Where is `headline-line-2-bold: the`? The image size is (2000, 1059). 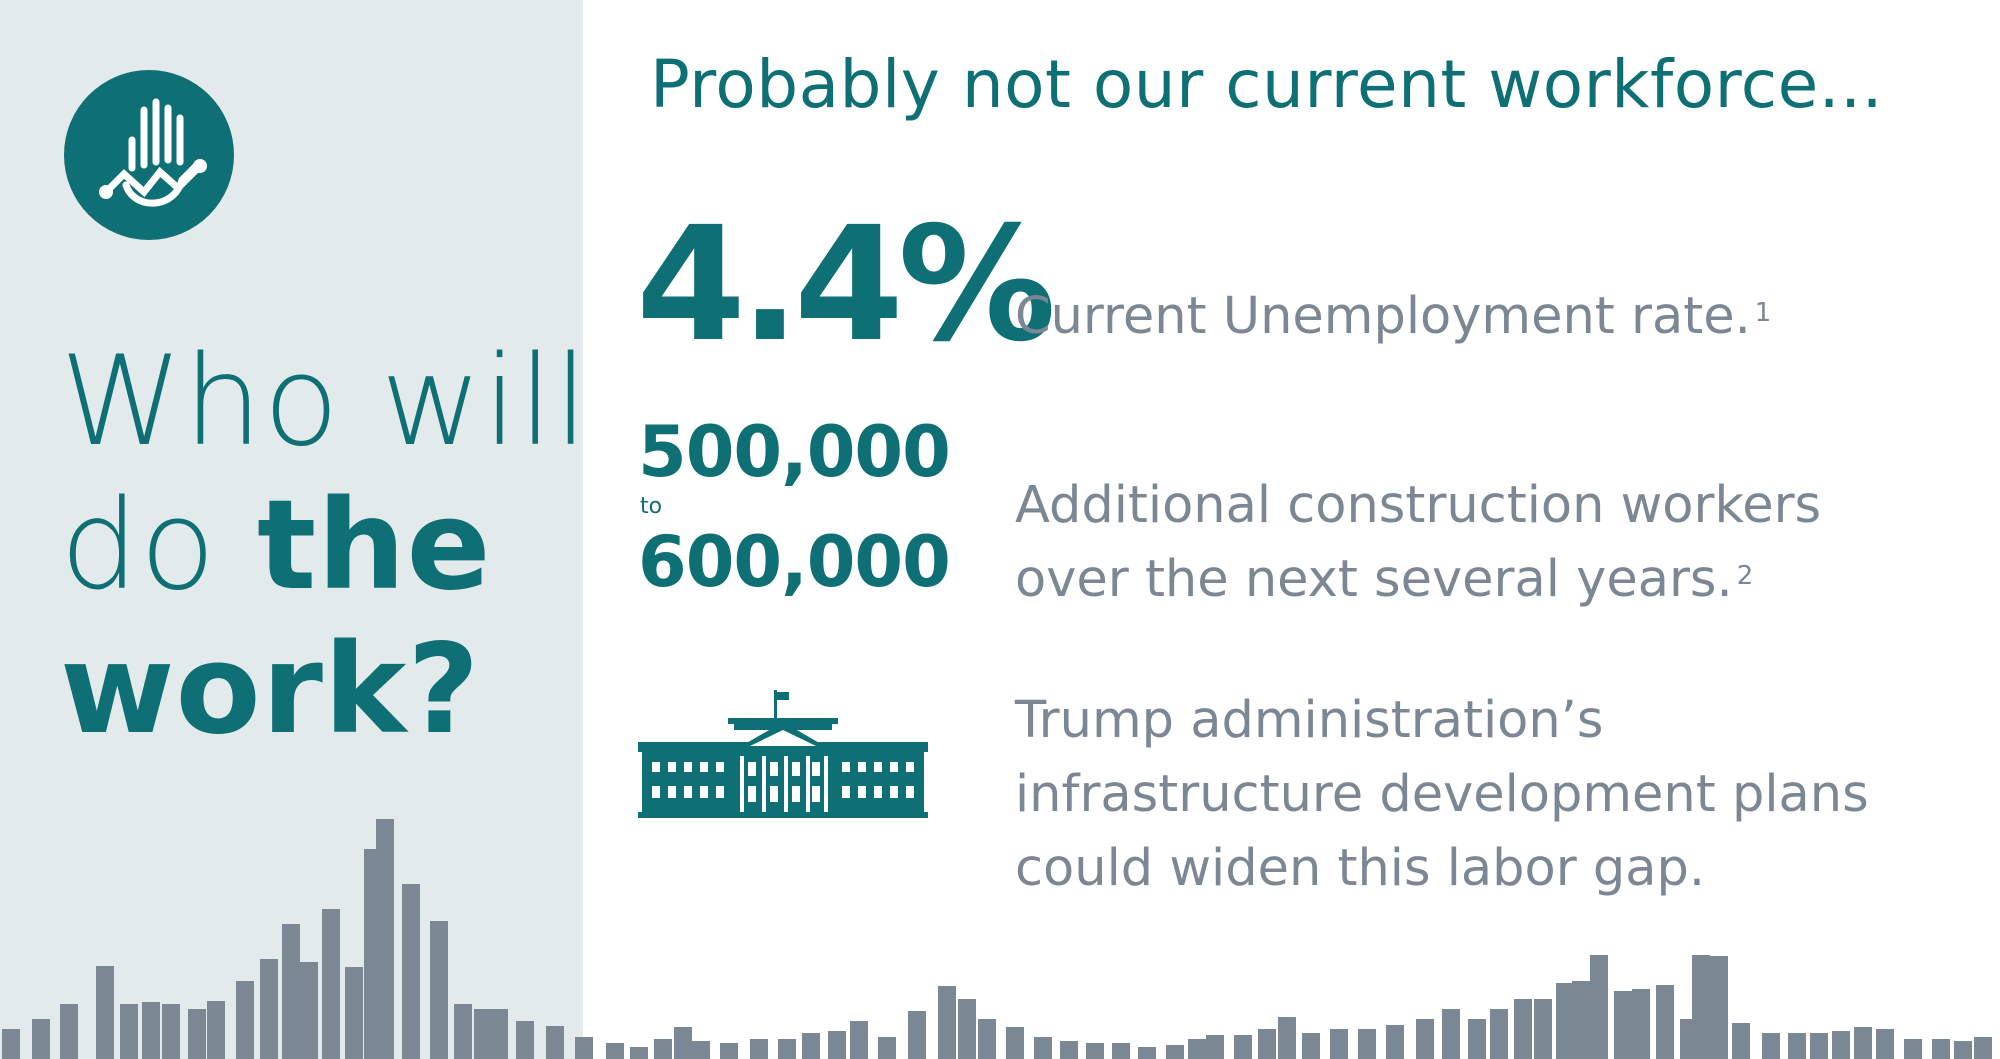 headline-line-2-bold: the is located at coordinates (374, 546).